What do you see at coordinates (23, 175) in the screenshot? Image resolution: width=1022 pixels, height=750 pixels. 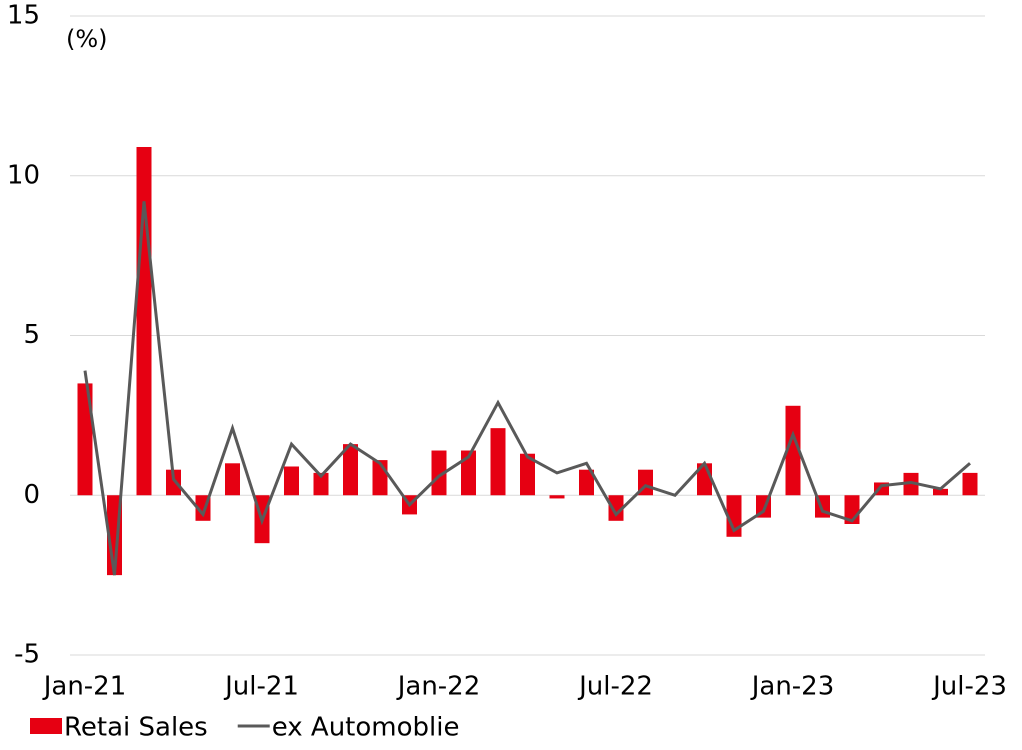 I see `y-tick-label: 10` at bounding box center [23, 175].